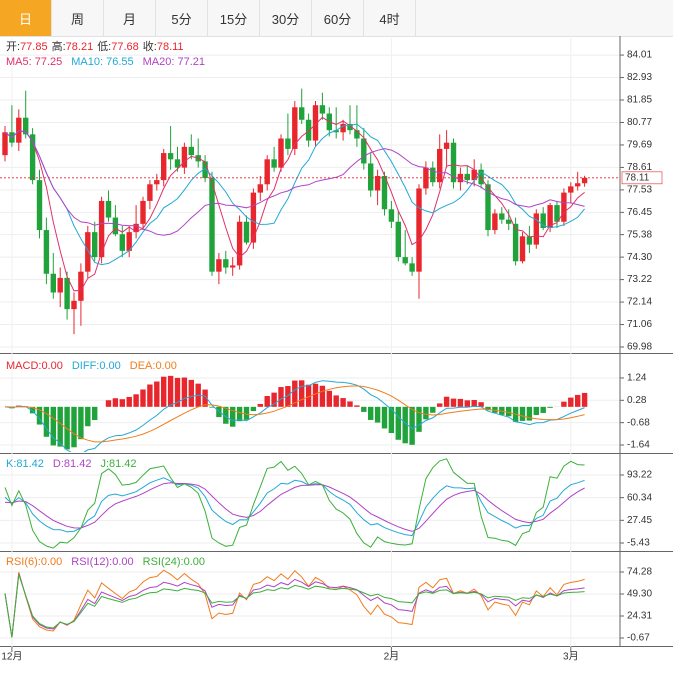  Describe the element at coordinates (639, 324) in the screenshot. I see `y-tick-label: 71.06` at that location.